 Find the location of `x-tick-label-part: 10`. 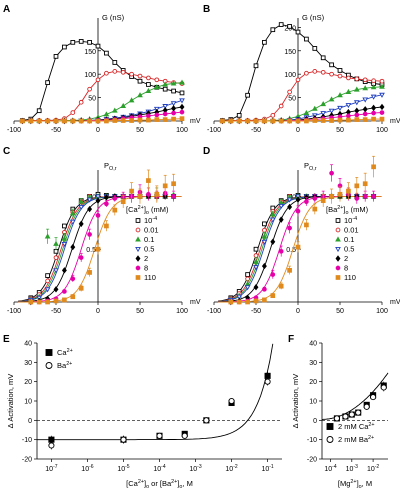

x-tick-label-part: 10 is located at coordinates (49, 469).